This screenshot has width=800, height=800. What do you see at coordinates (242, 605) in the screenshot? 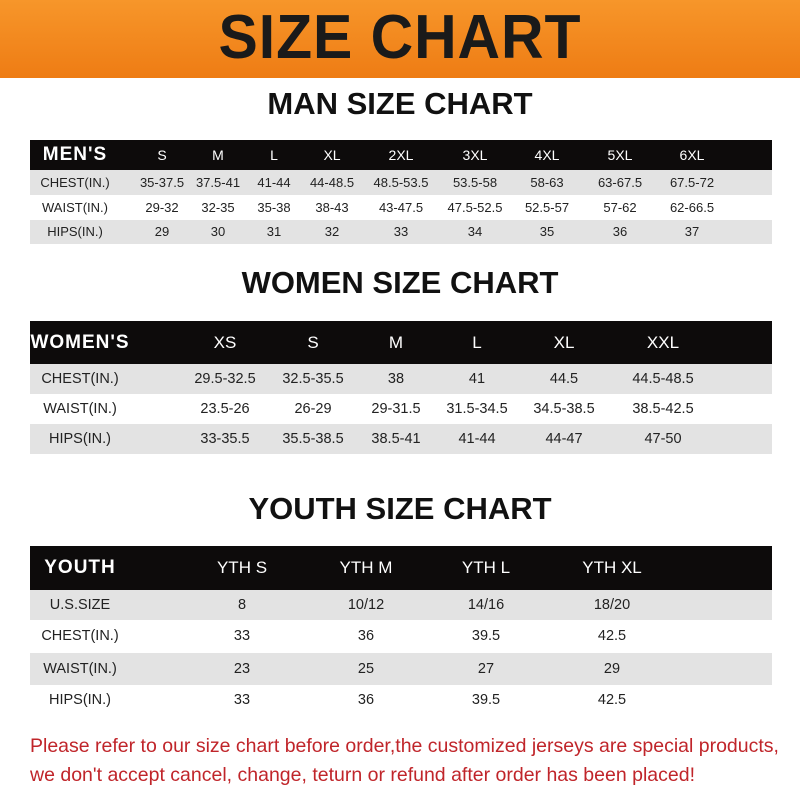
I see `table-cell: 8` at bounding box center [242, 605].